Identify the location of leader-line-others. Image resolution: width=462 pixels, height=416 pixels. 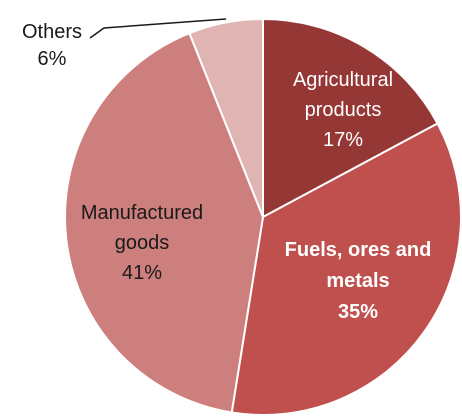
(158, 28).